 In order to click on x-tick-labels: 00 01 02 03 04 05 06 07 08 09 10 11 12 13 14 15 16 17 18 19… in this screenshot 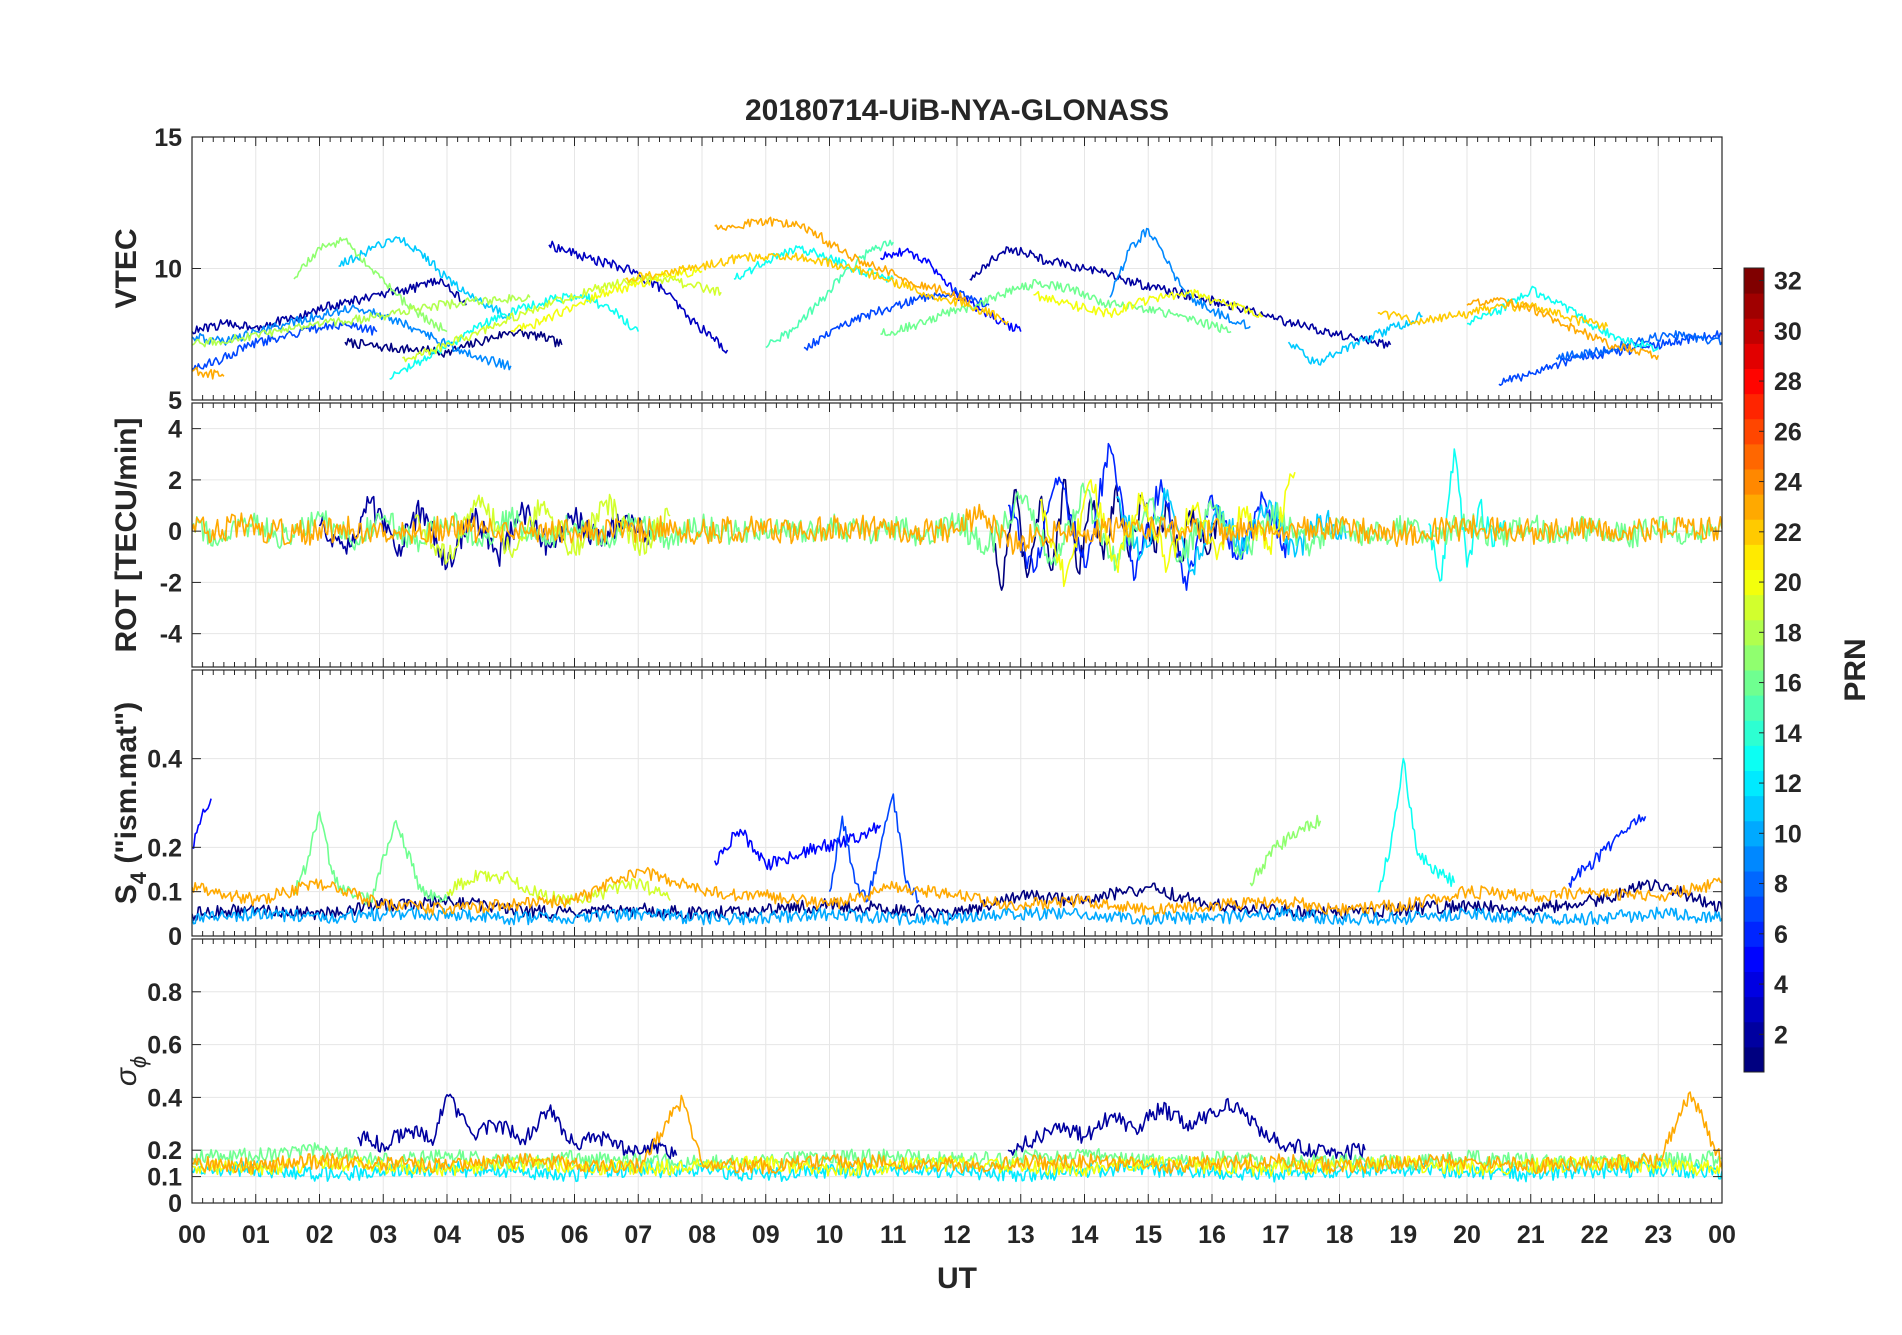, I will do `click(957, 1235)`.